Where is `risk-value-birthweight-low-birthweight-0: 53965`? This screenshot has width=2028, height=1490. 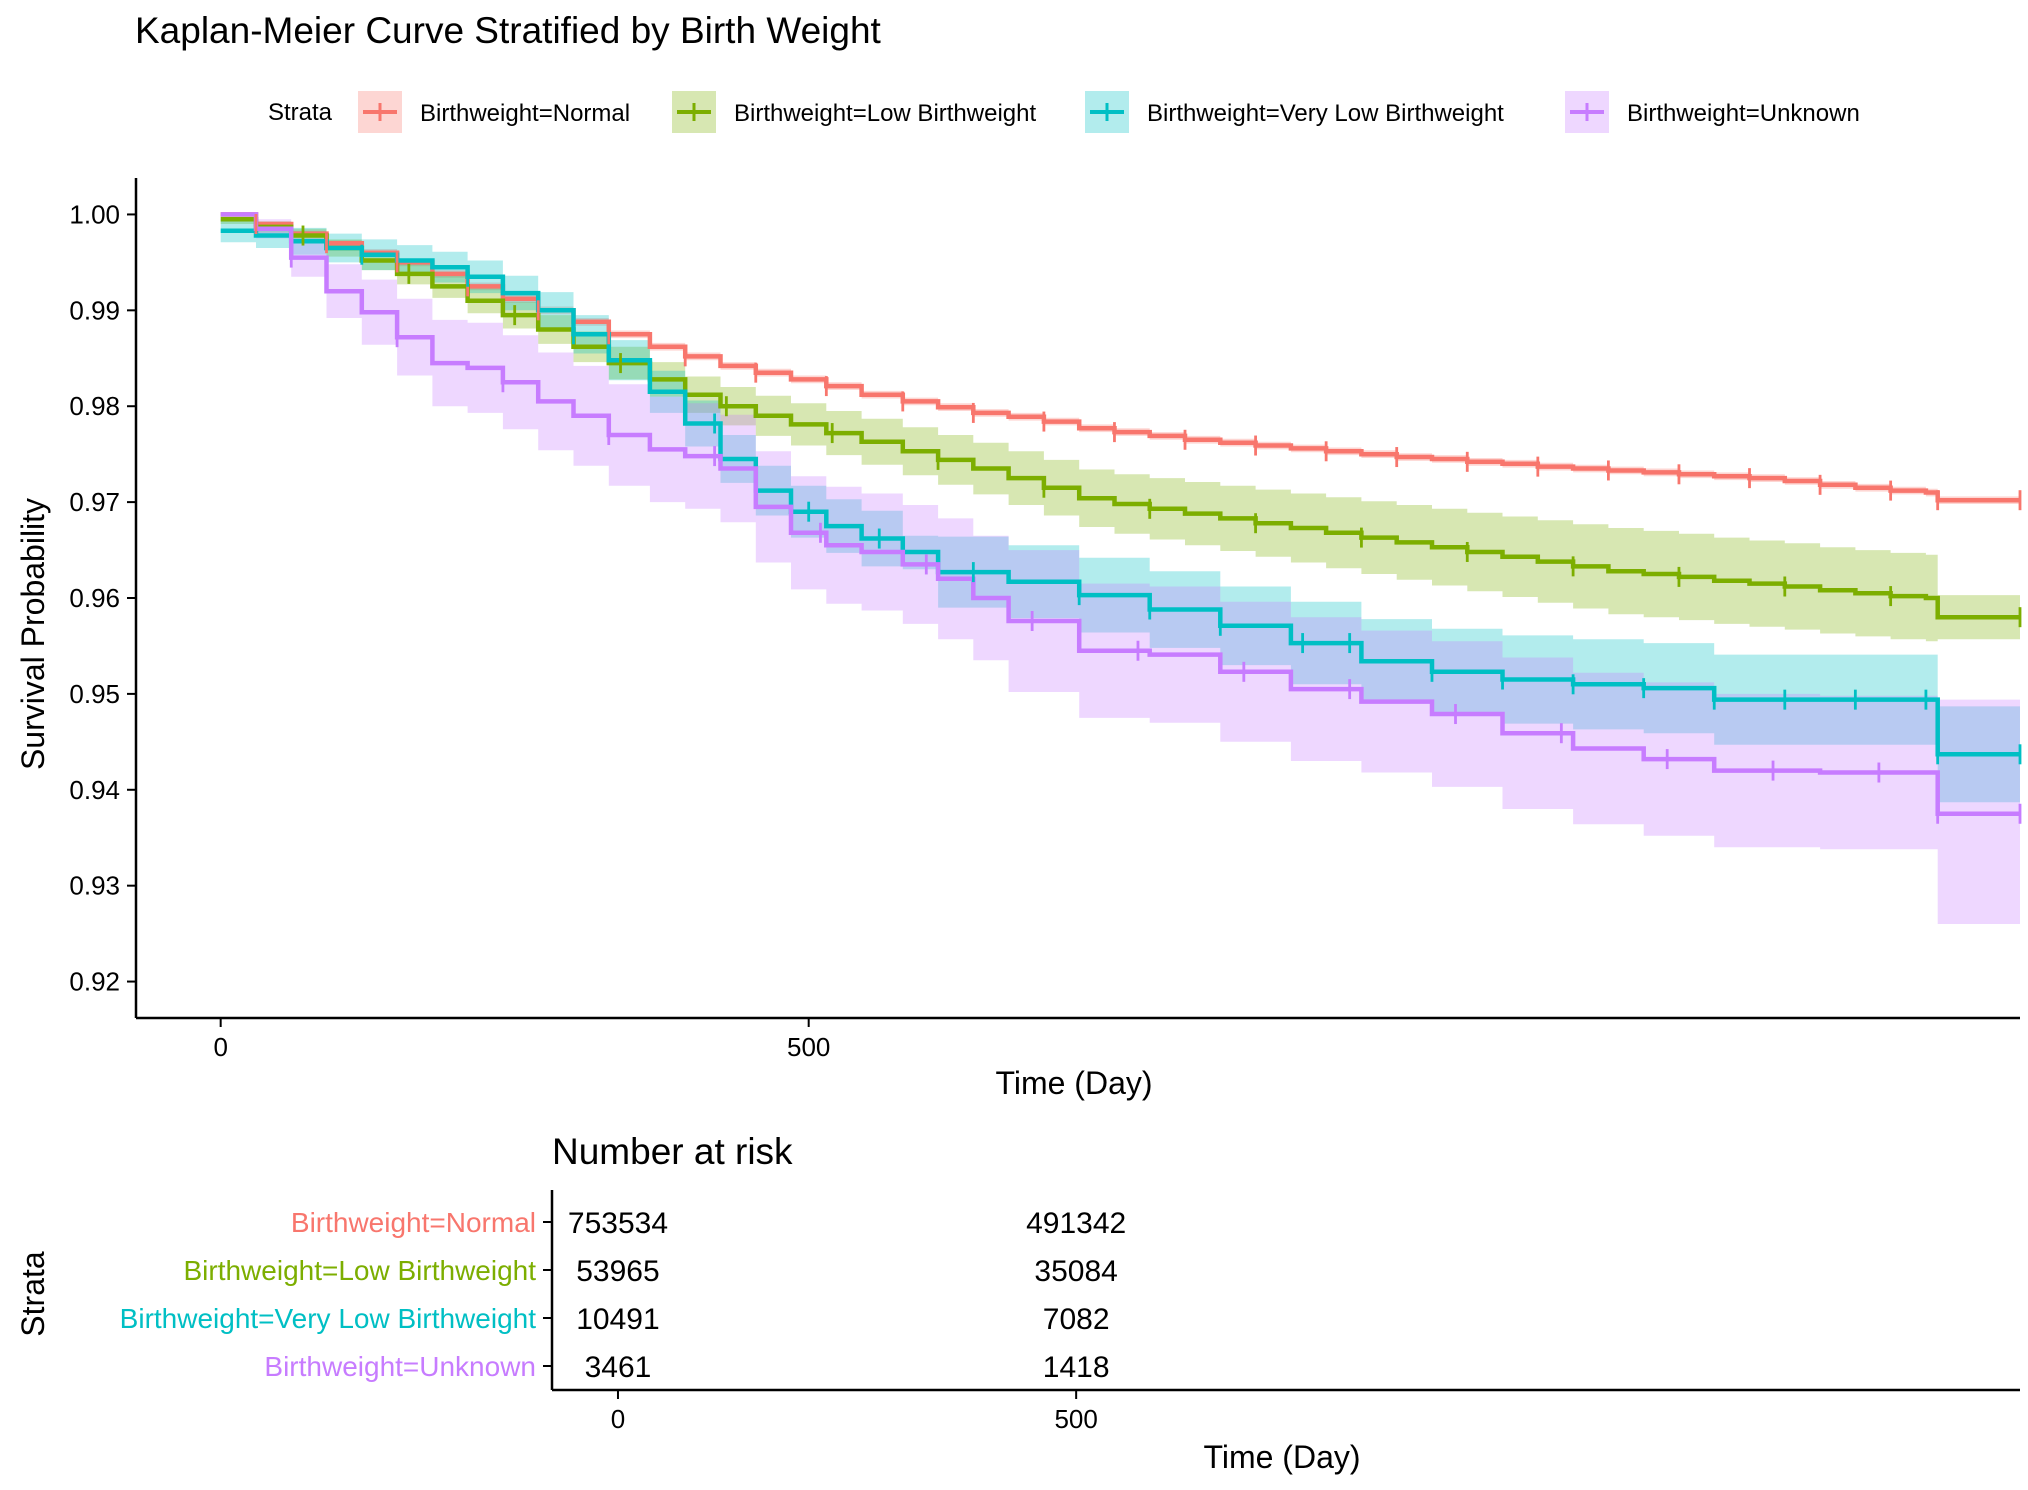
risk-value-birthweight-low-birthweight-0: 53965 is located at coordinates (617, 1271).